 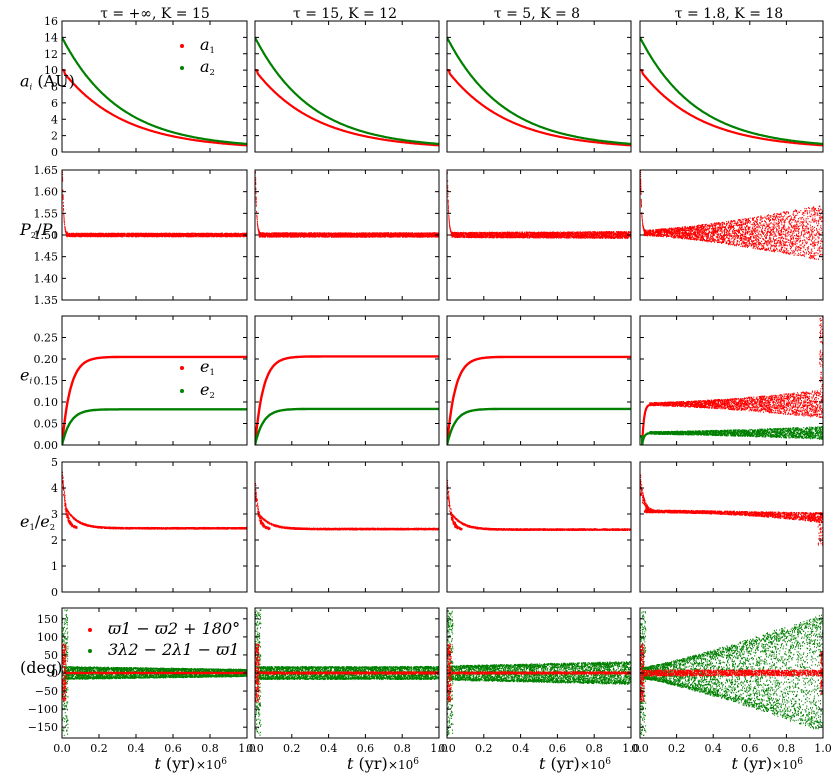 What do you see at coordinates (182, 68) in the screenshot?
I see `legend-a2-marker` at bounding box center [182, 68].